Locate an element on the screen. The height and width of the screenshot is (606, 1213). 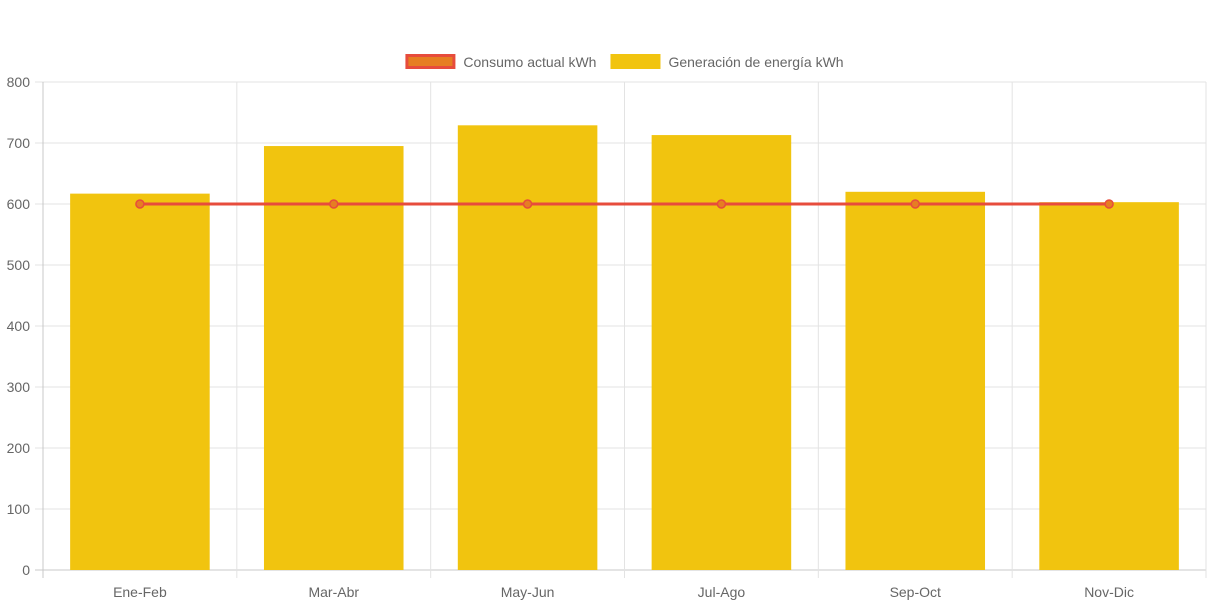
y-tick-label: 400 is located at coordinates (19, 326).